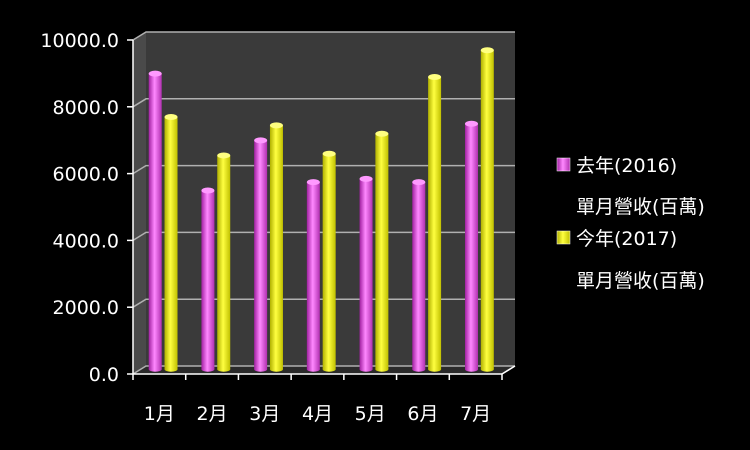 This screenshot has height=450, width=750. I want to click on y-tick-label: 6000.0, so click(86, 175).